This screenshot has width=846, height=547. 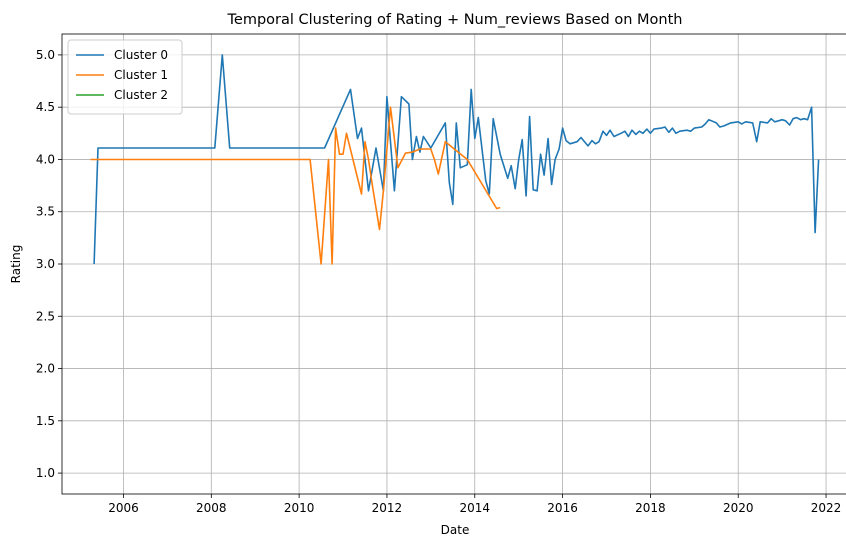 I want to click on legend-label: Cluster 1, so click(x=141, y=75).